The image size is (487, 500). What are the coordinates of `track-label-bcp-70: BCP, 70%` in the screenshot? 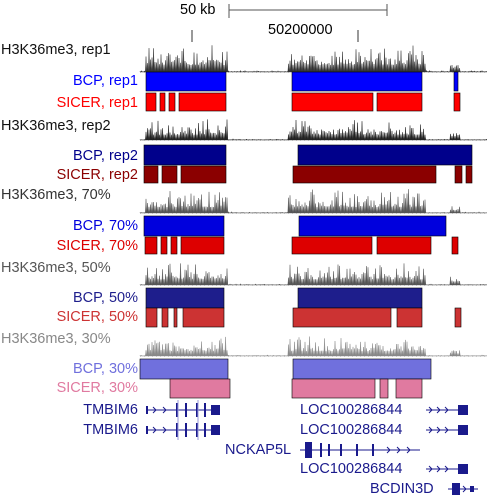 It's located at (105, 226).